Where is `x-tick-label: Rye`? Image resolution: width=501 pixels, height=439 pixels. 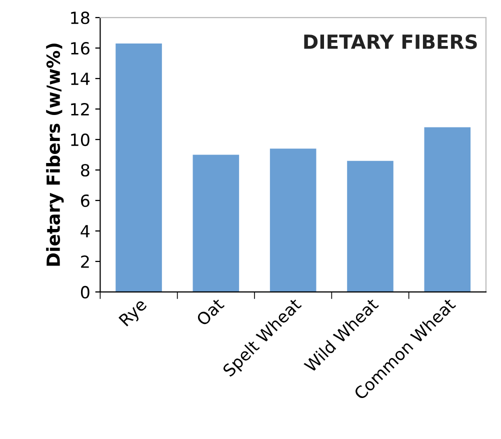
x-tick-label: Rye is located at coordinates (134, 313).